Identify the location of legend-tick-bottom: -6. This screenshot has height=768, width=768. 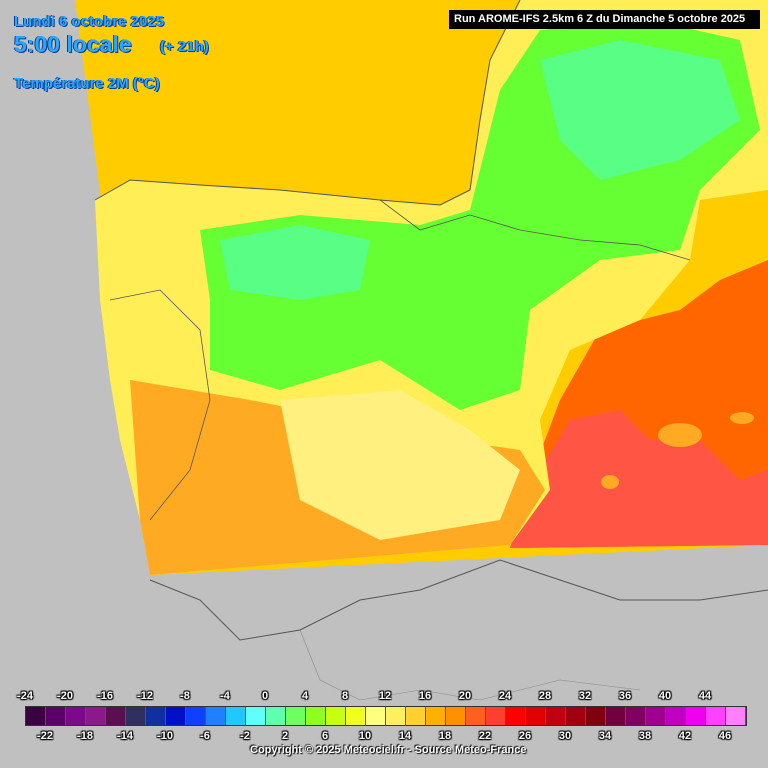
(205, 736).